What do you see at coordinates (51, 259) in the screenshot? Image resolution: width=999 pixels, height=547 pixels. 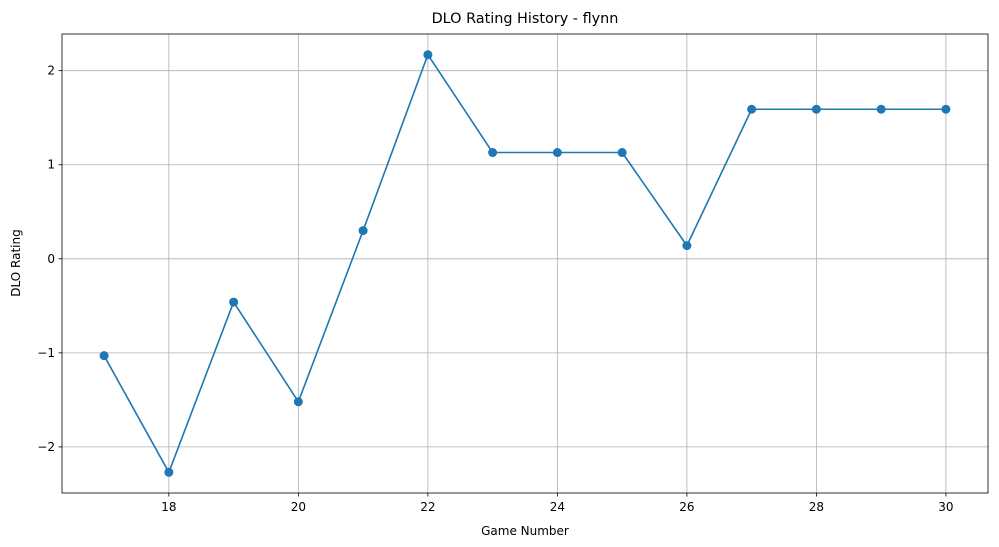 I see `y-tick-label: 0` at bounding box center [51, 259].